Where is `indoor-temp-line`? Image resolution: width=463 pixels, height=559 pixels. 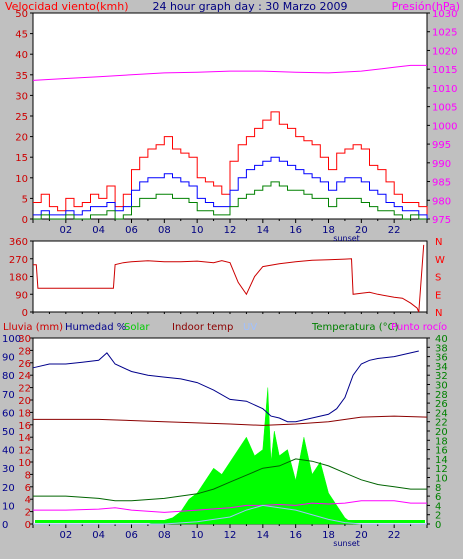 indoor-temp-line is located at coordinates (230, 420).